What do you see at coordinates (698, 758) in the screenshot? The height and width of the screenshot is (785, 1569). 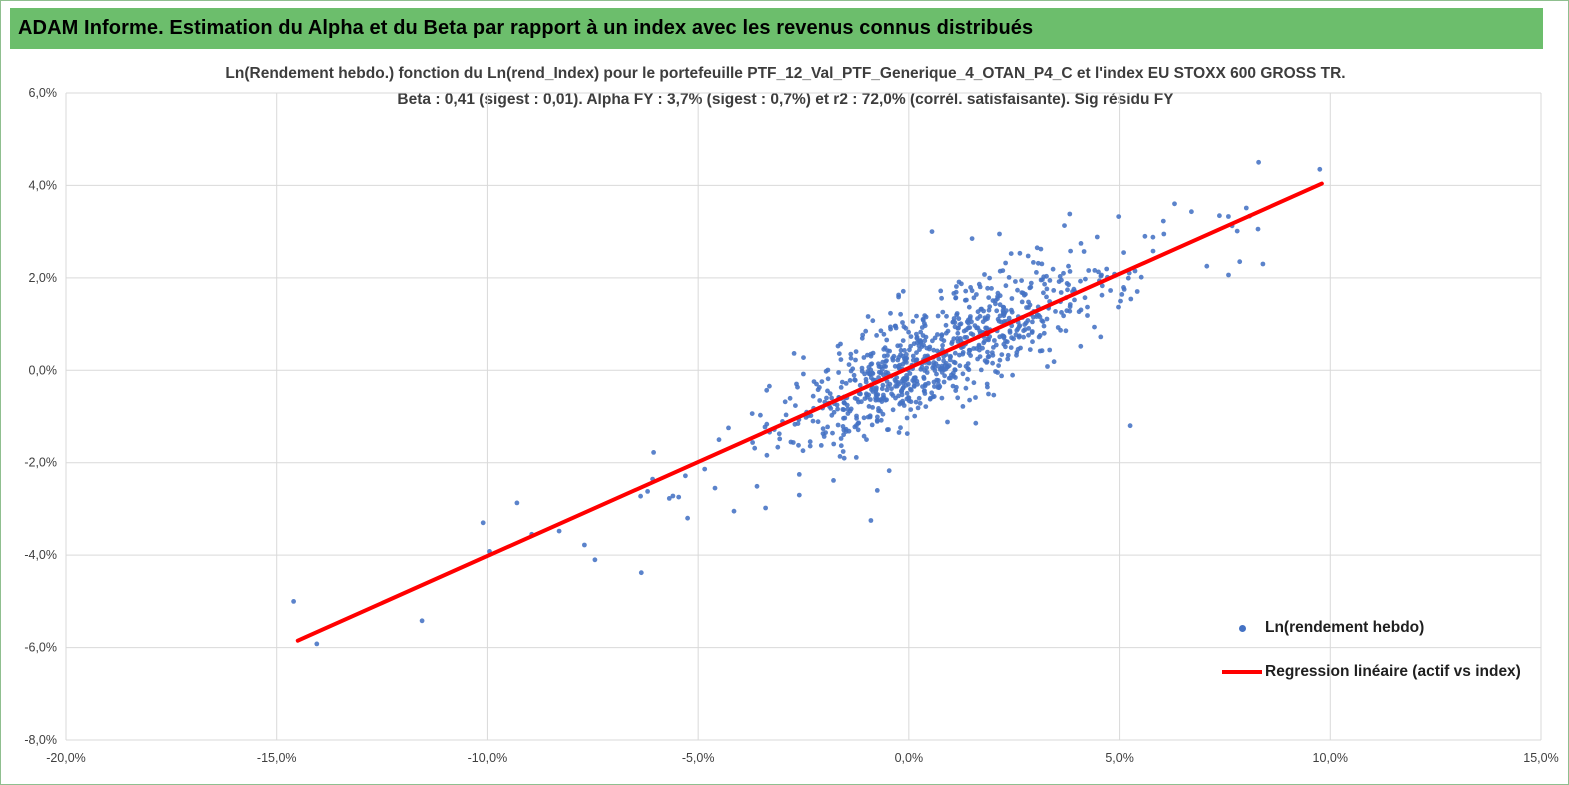 I see `x-tick-label: -5,0%` at bounding box center [698, 758].